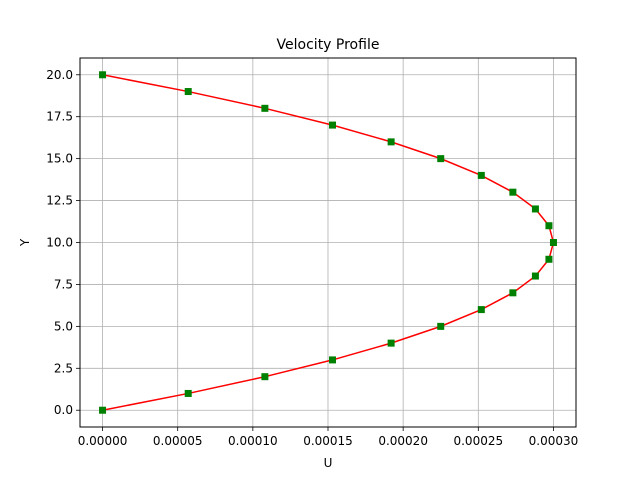 This screenshot has height=480, width=640. I want to click on y-tick-label: 15.0, so click(59, 159).